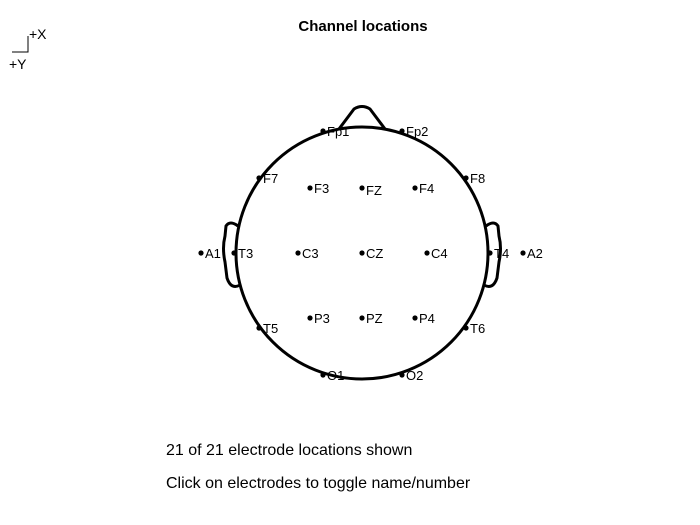  I want to click on electrode-label: FZ, so click(374, 190).